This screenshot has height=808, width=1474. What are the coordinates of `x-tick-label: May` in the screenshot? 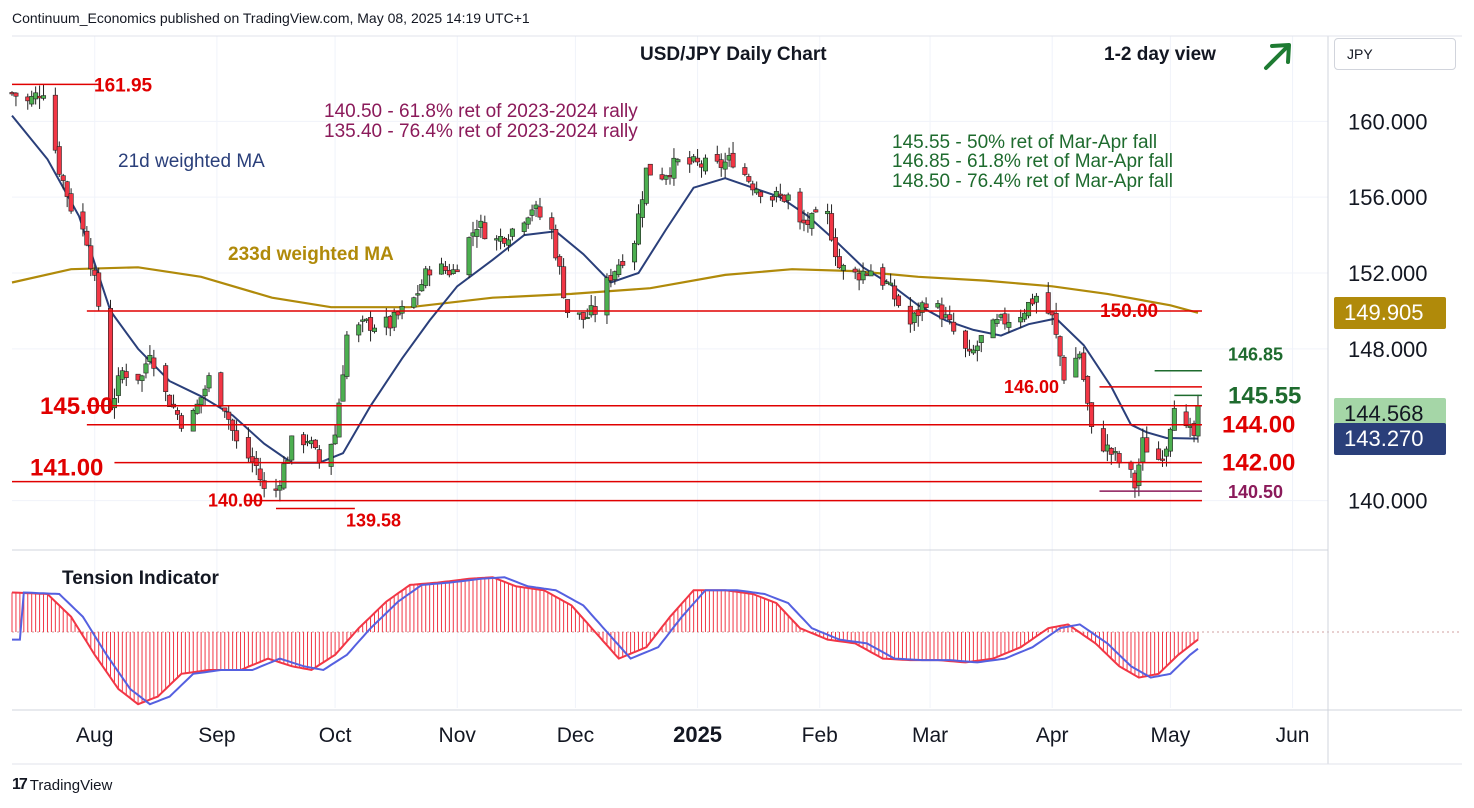 It's located at (1171, 735).